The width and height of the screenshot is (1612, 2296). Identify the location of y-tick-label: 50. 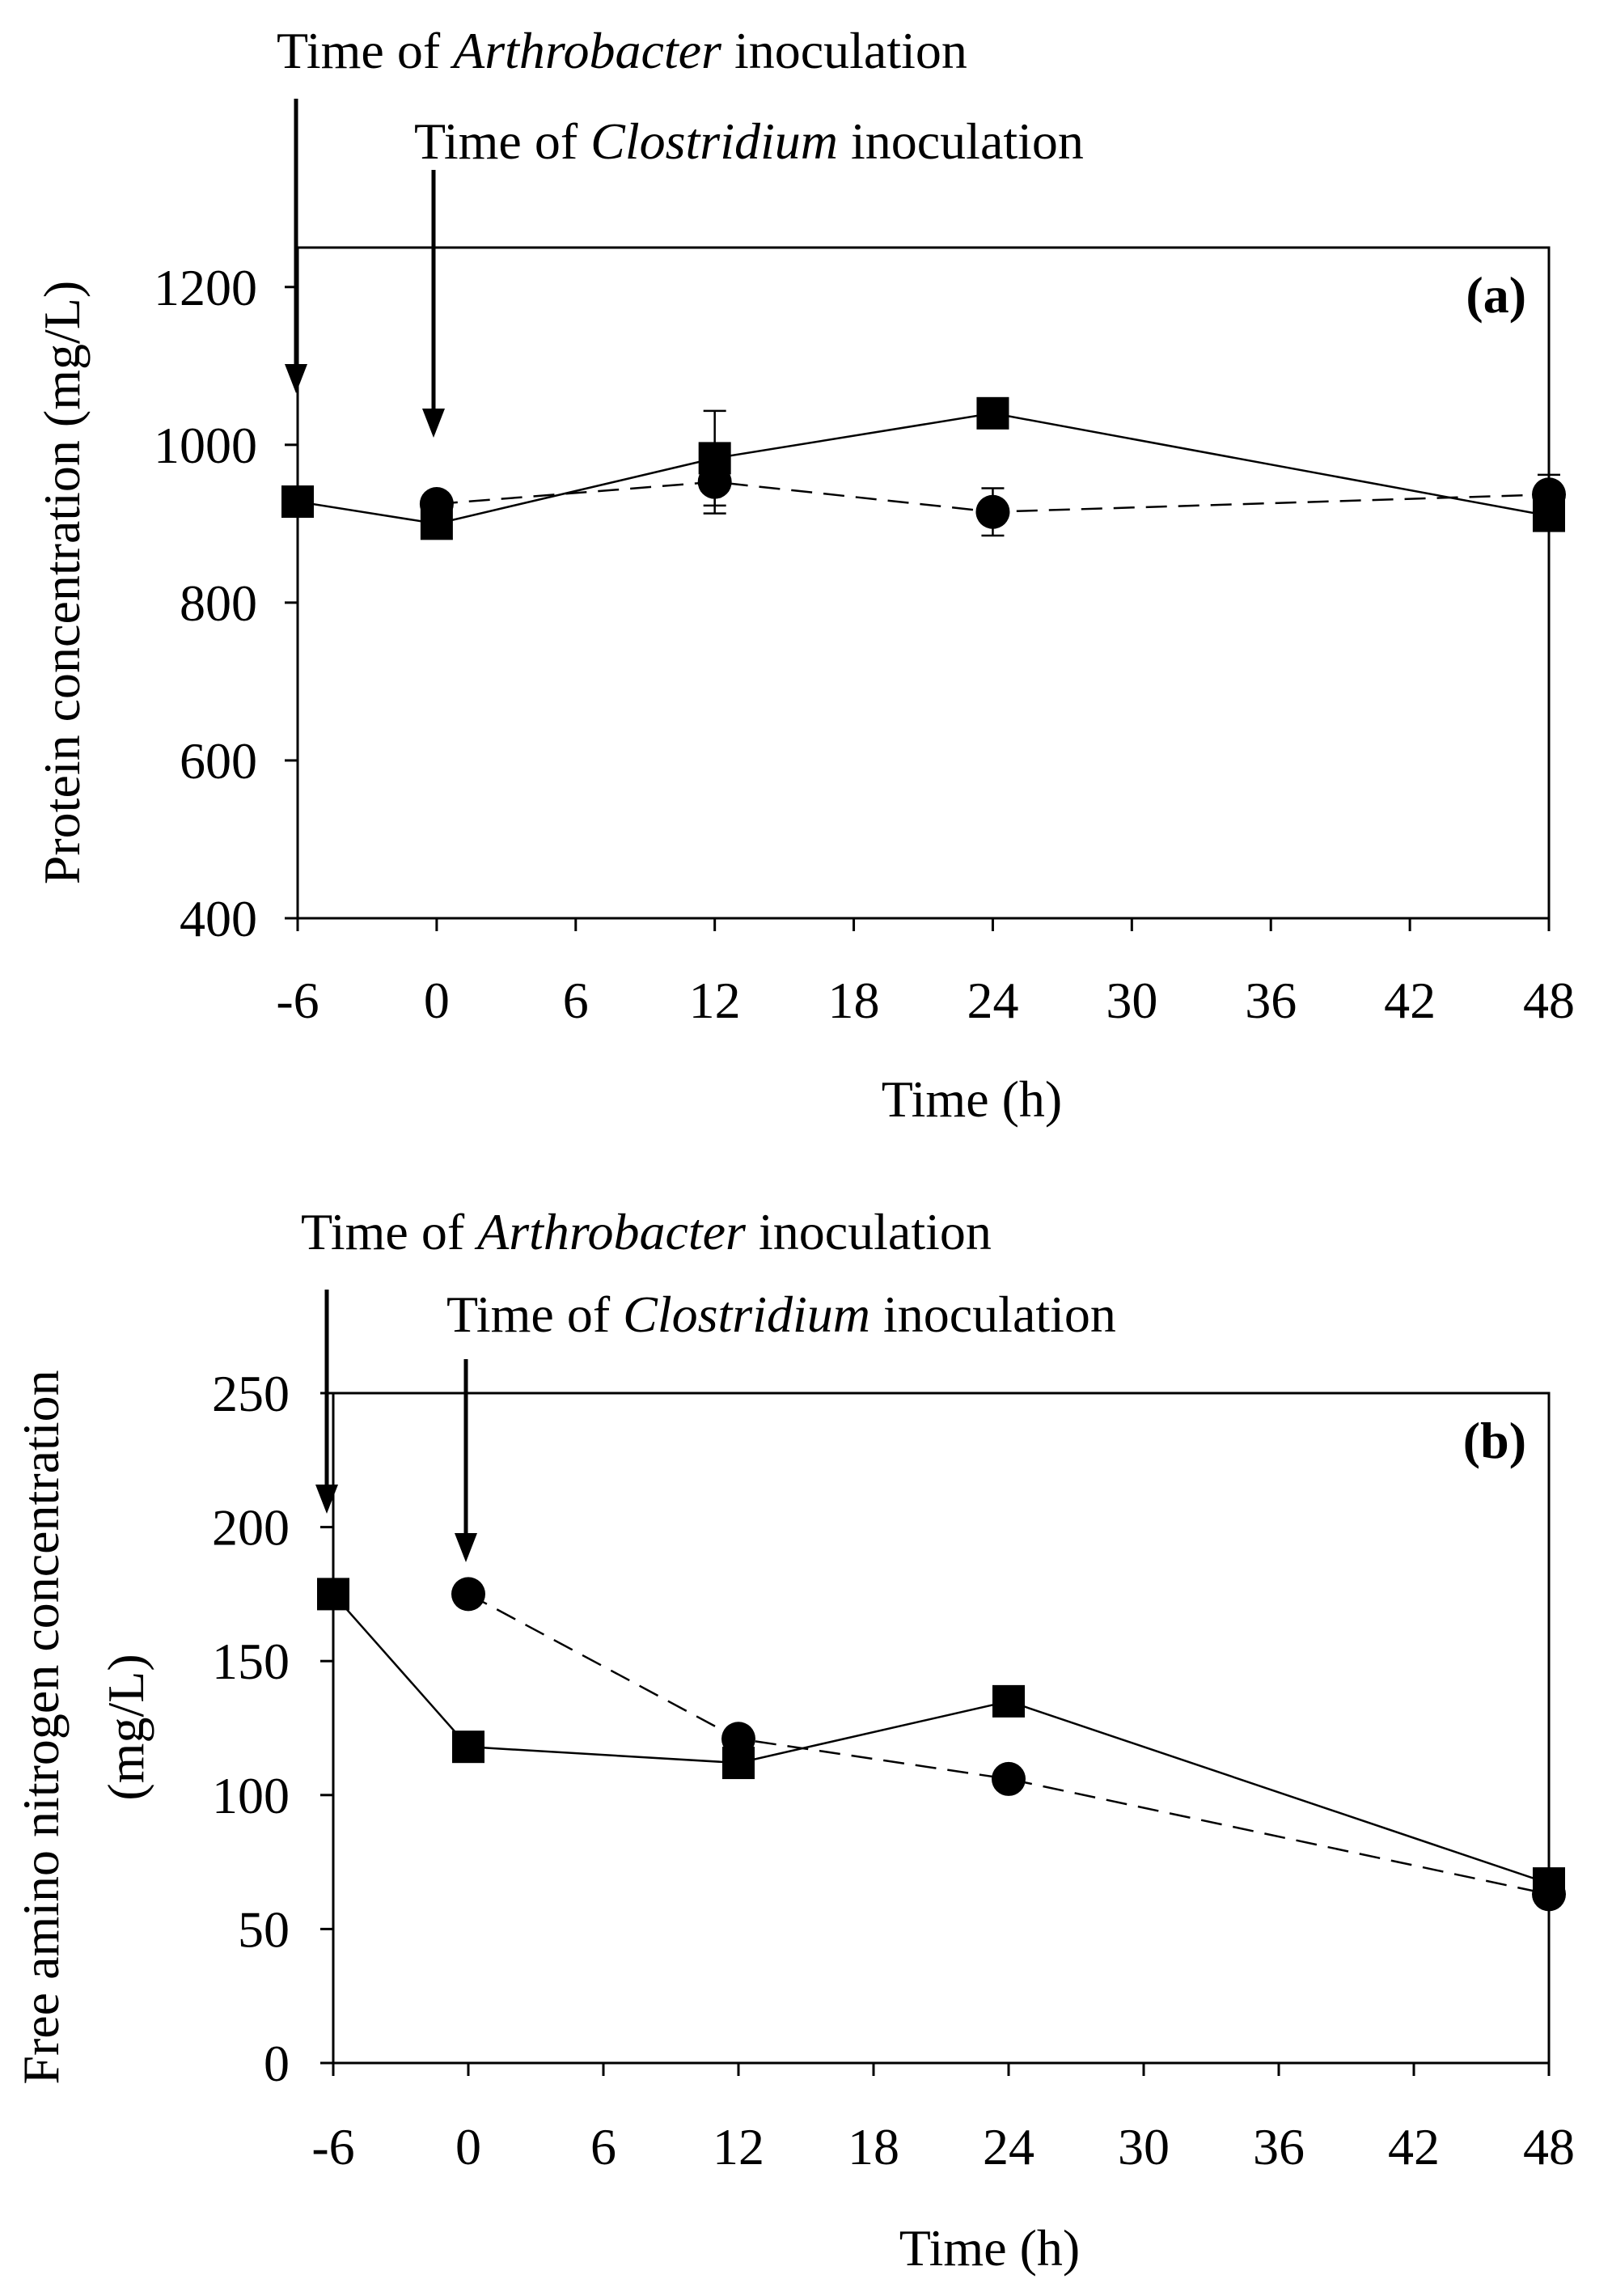
(264, 1929).